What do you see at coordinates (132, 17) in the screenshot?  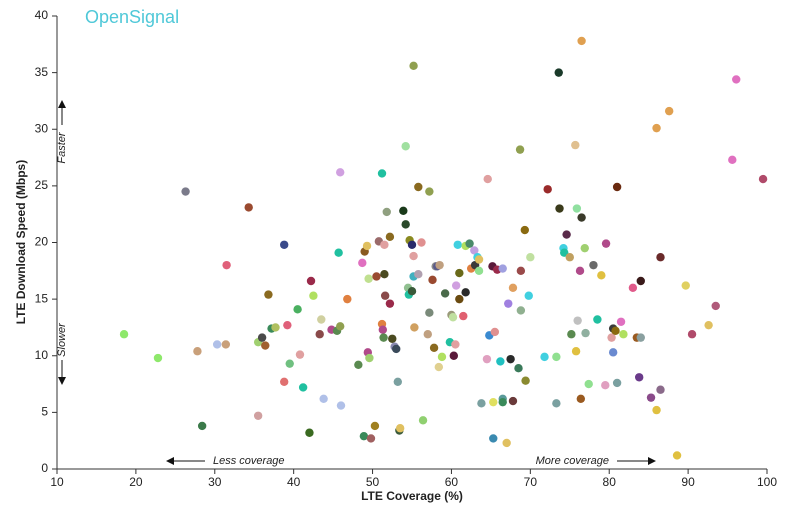 I see `watermark: OpenSignal` at bounding box center [132, 17].